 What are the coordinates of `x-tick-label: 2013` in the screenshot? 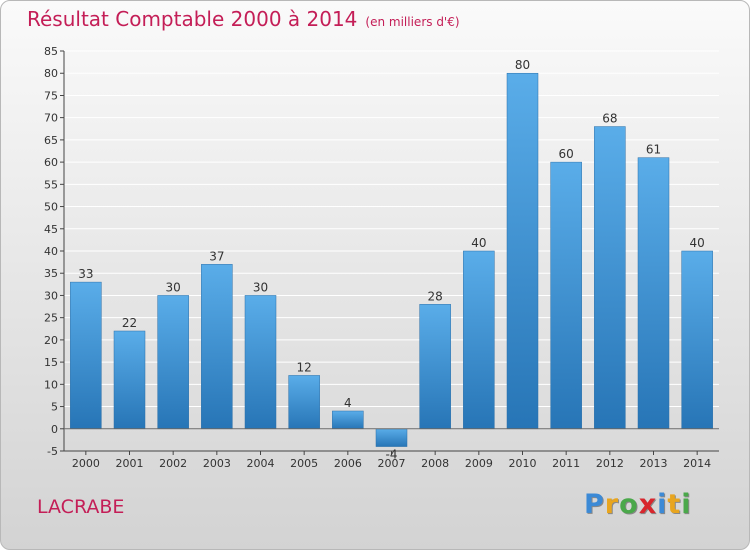 It's located at (654, 463).